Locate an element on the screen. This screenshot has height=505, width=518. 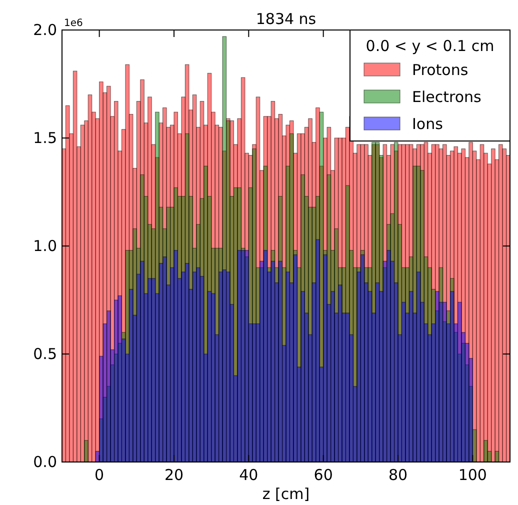
chart-title: 1834 ns is located at coordinates (286, 19).